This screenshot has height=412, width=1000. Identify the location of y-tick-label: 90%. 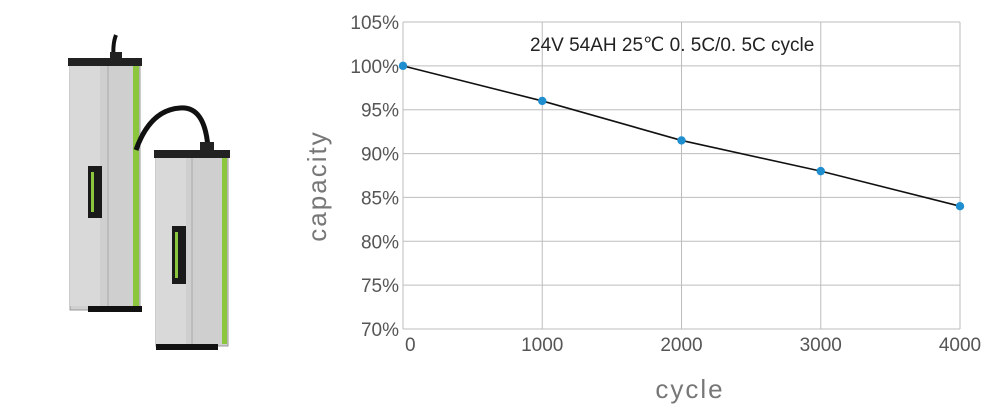
(380, 155).